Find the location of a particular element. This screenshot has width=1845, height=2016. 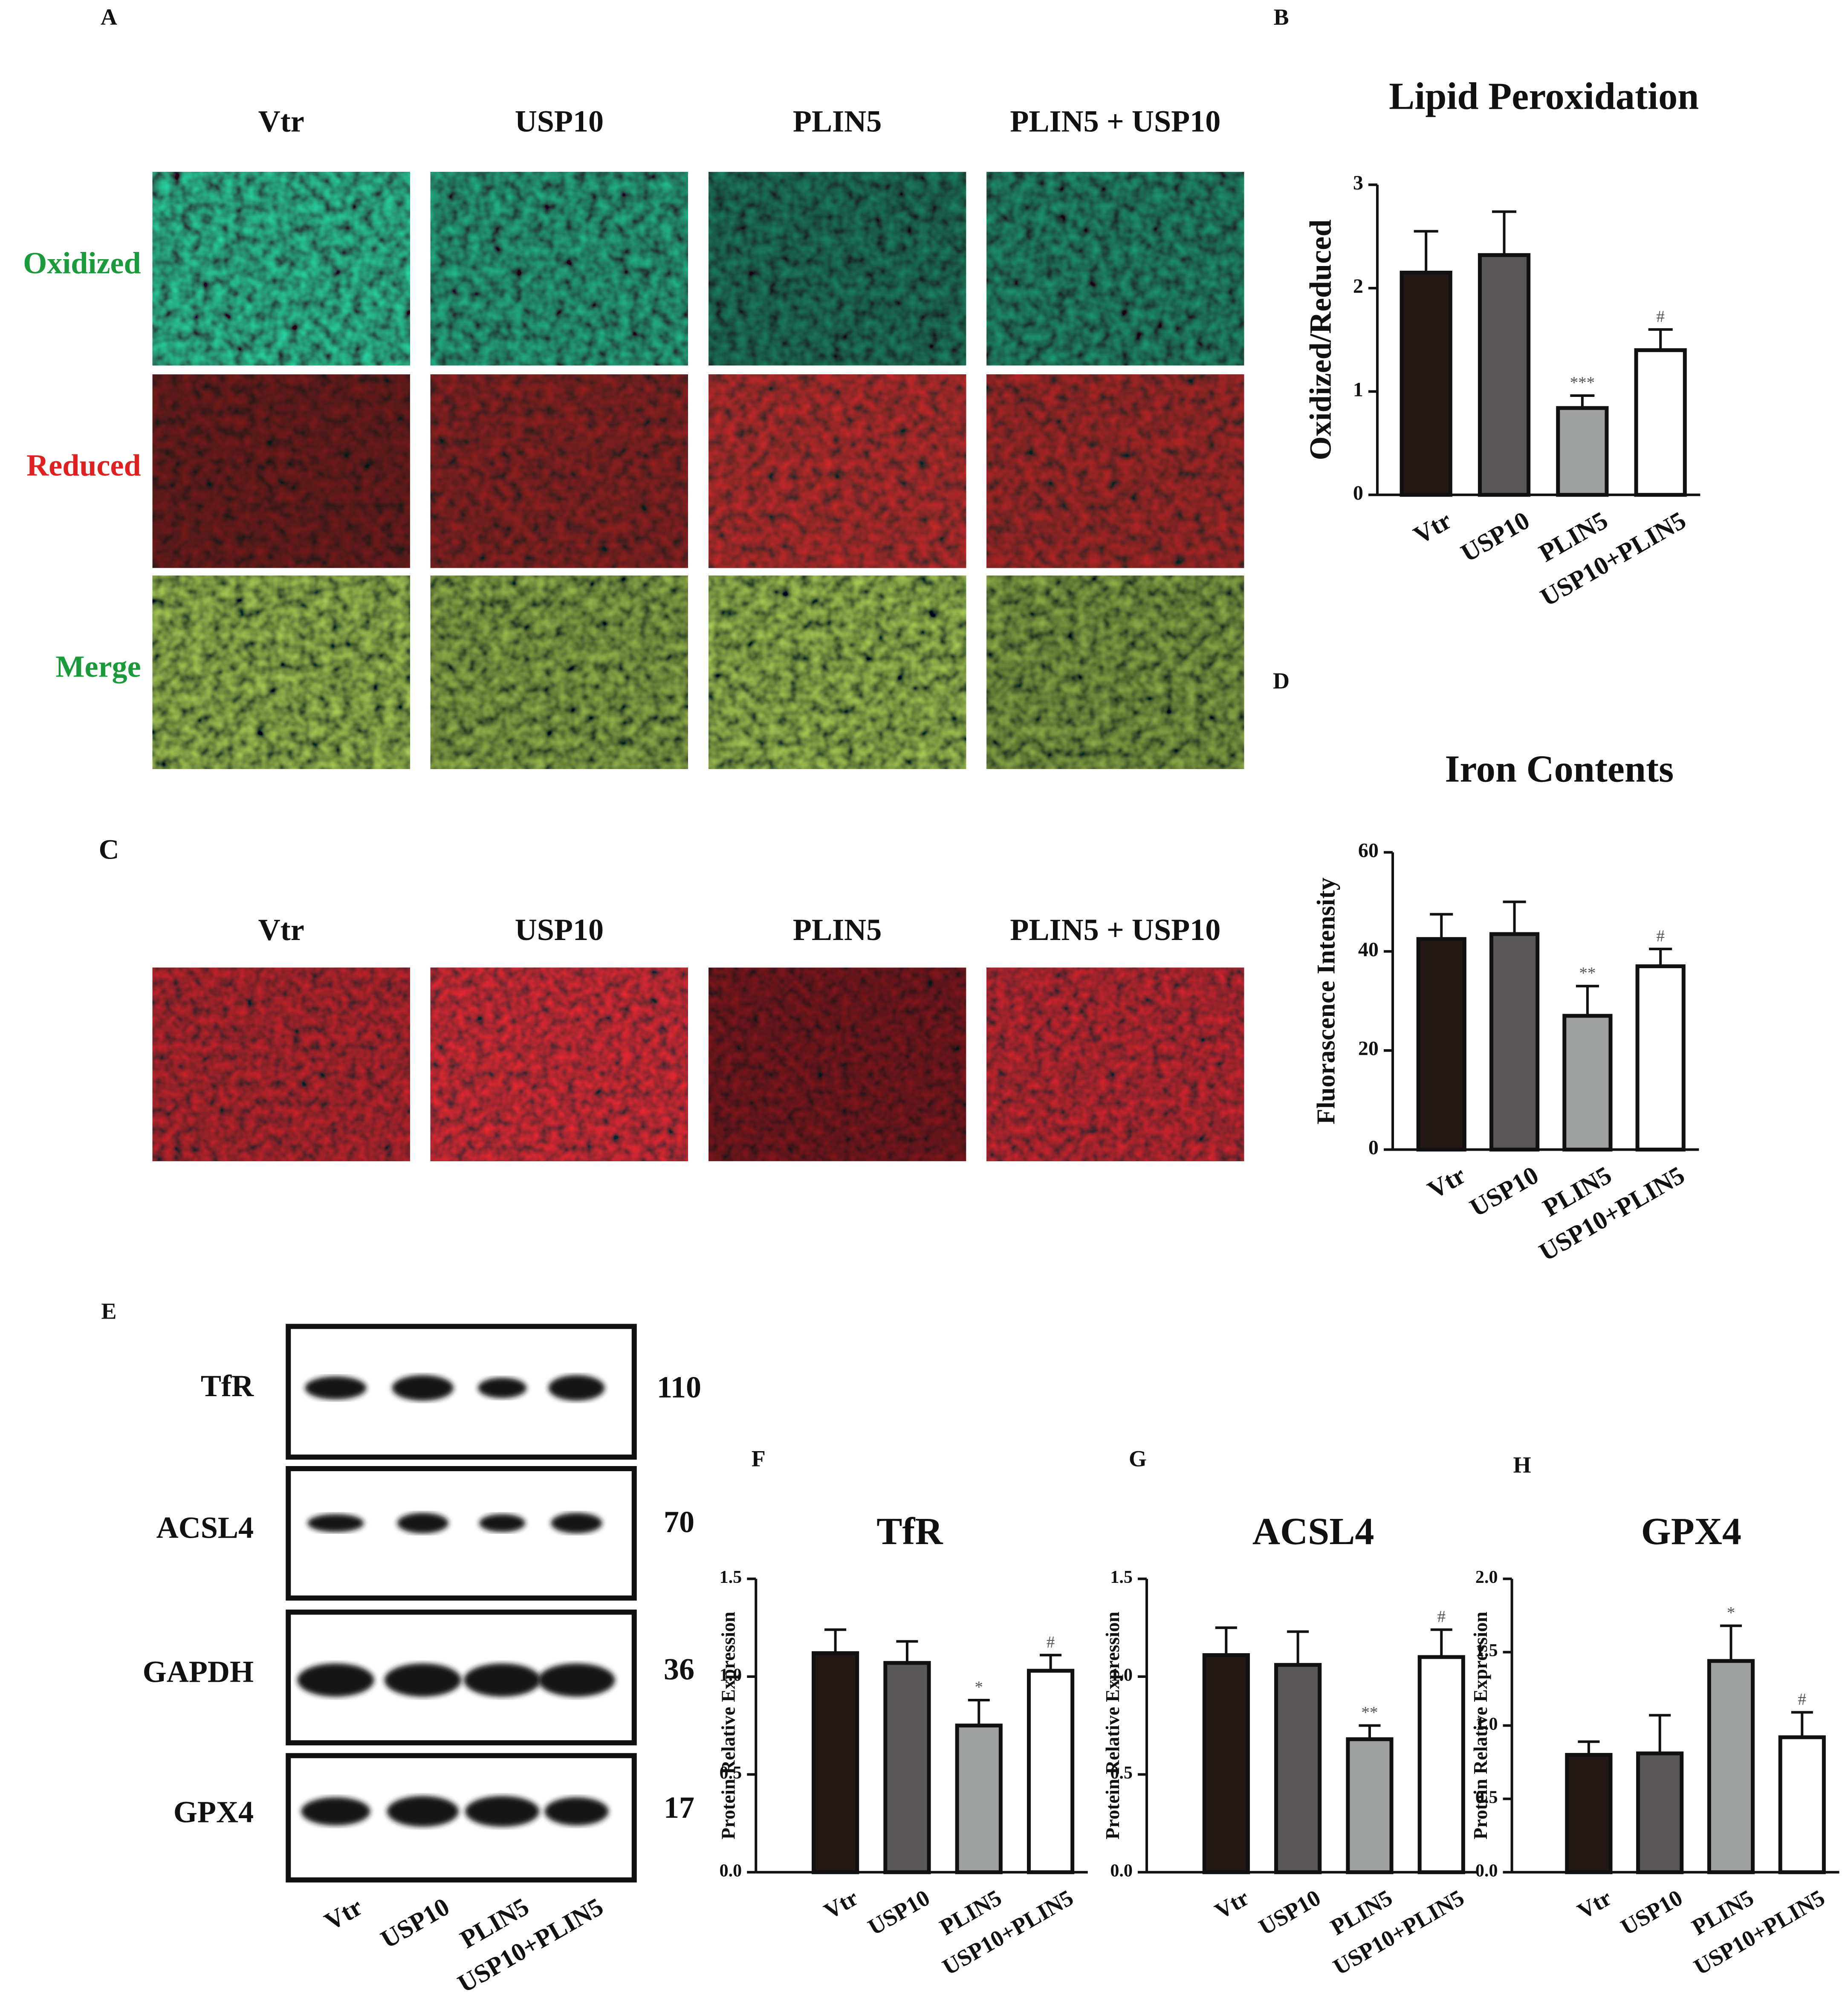

row-label: Oxidized is located at coordinates (82, 263).